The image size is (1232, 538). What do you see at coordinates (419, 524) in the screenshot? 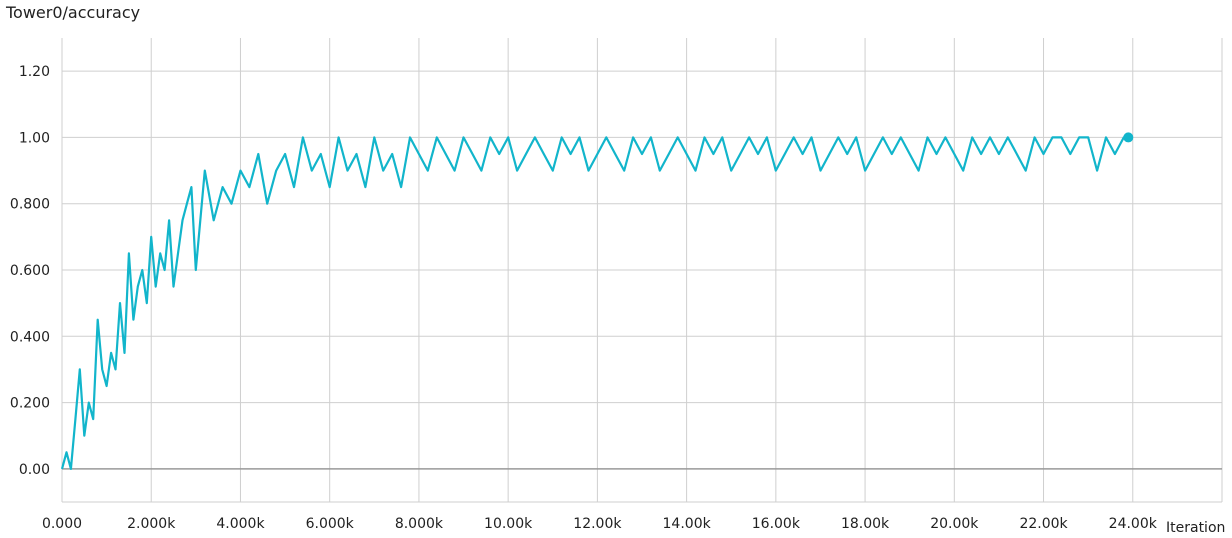
I see `x-tick-label: 8.000k` at bounding box center [419, 524].